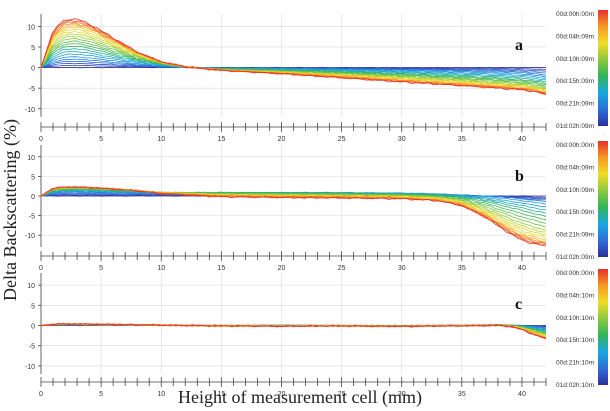 The height and width of the screenshot is (411, 610). I want to click on legend-entry: 00d:15h:10m, so click(575, 340).